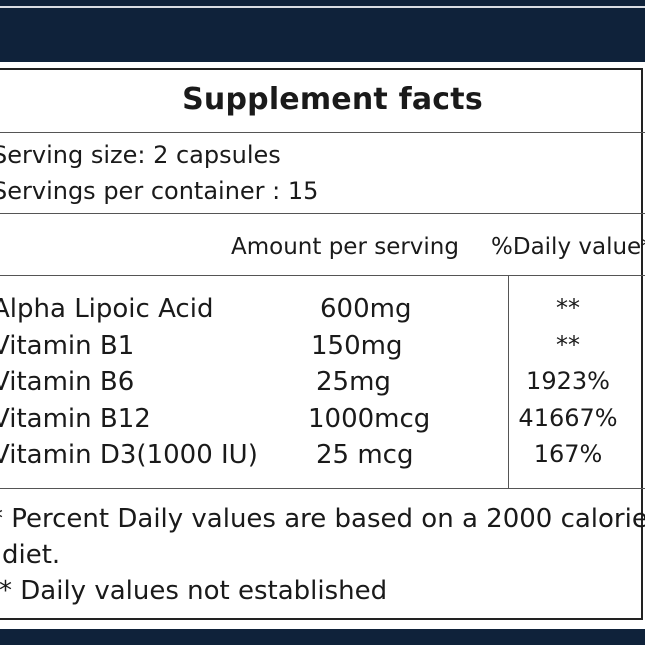  Describe the element at coordinates (508, 382) in the screenshot. I see `daily-value-column-rule` at that location.